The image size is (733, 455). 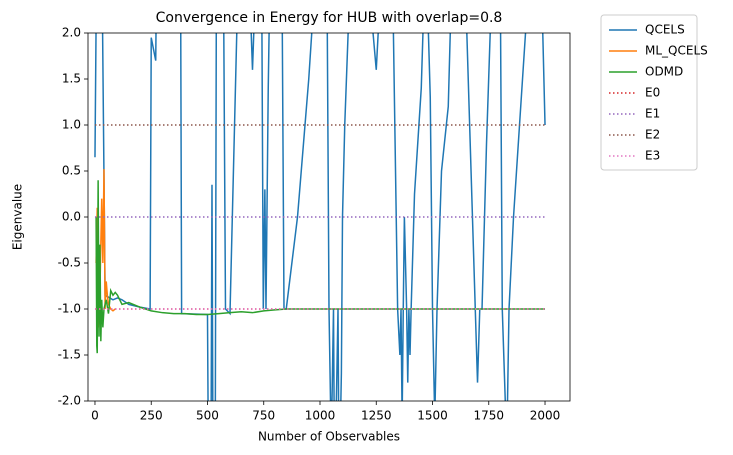 What do you see at coordinates (329, 437) in the screenshot?
I see `x-axis-label: Number of Observables` at bounding box center [329, 437].